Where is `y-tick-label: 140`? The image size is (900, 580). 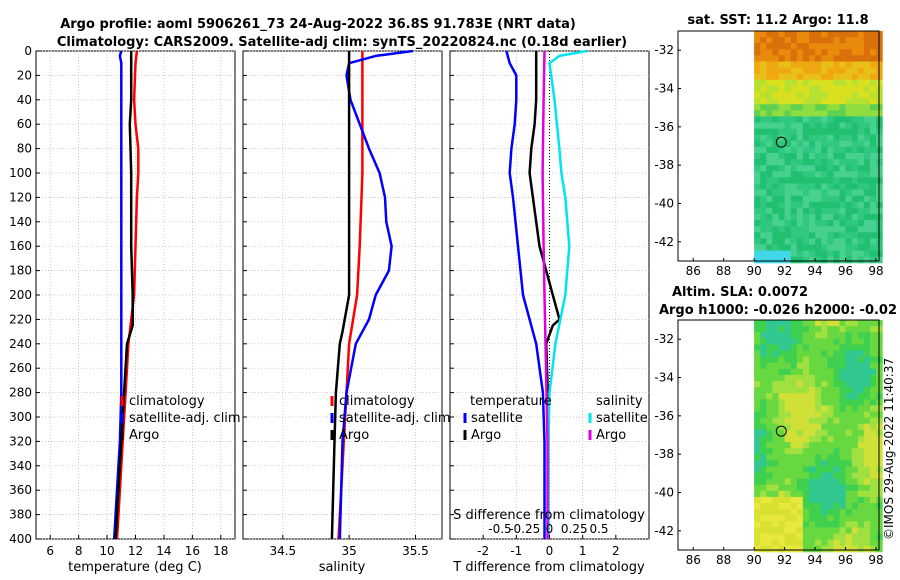
y-tick-label: 140 is located at coordinates (20, 222).